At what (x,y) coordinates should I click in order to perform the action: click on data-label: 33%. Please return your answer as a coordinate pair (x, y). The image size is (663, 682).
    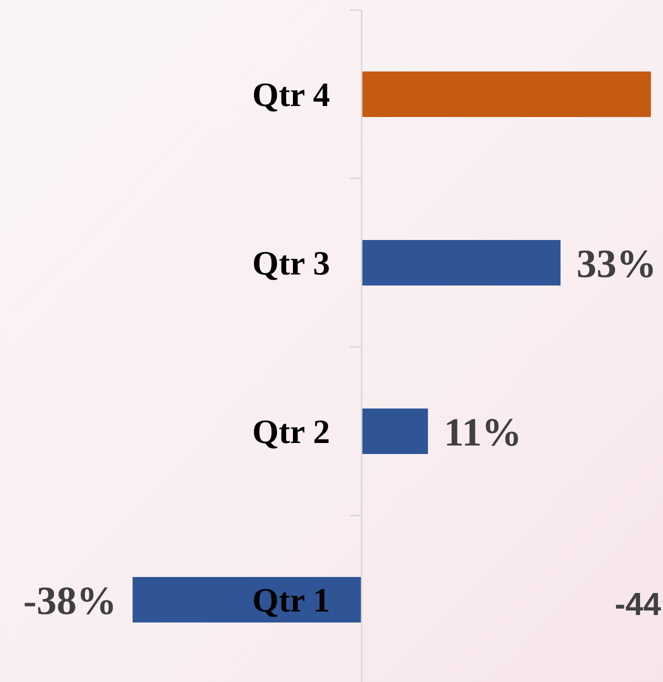
    Looking at the image, I should click on (616, 263).